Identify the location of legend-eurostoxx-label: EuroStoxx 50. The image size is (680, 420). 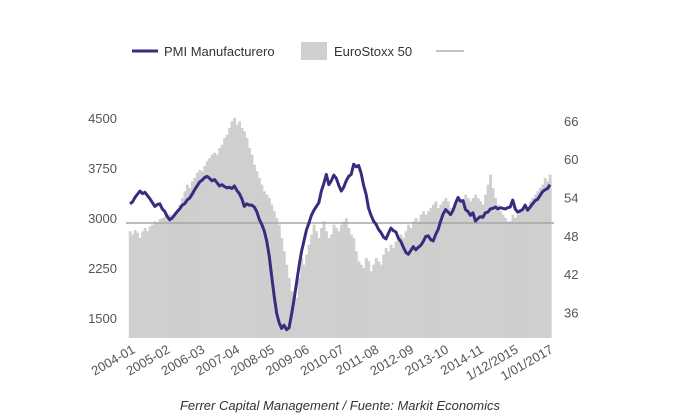
(373, 51).